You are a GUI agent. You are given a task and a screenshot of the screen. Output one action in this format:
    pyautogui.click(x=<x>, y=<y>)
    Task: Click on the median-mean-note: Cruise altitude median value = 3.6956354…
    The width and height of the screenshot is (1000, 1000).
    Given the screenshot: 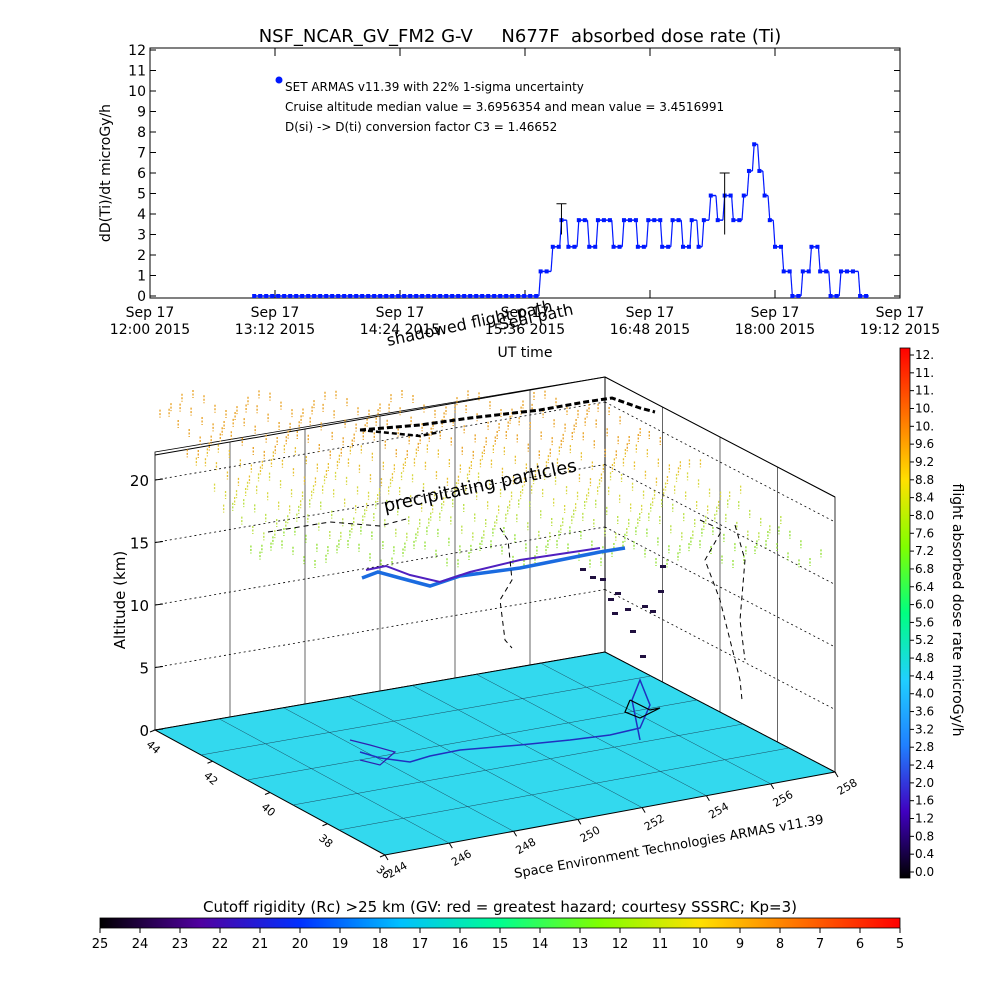 What is the action you would take?
    pyautogui.click(x=504, y=107)
    